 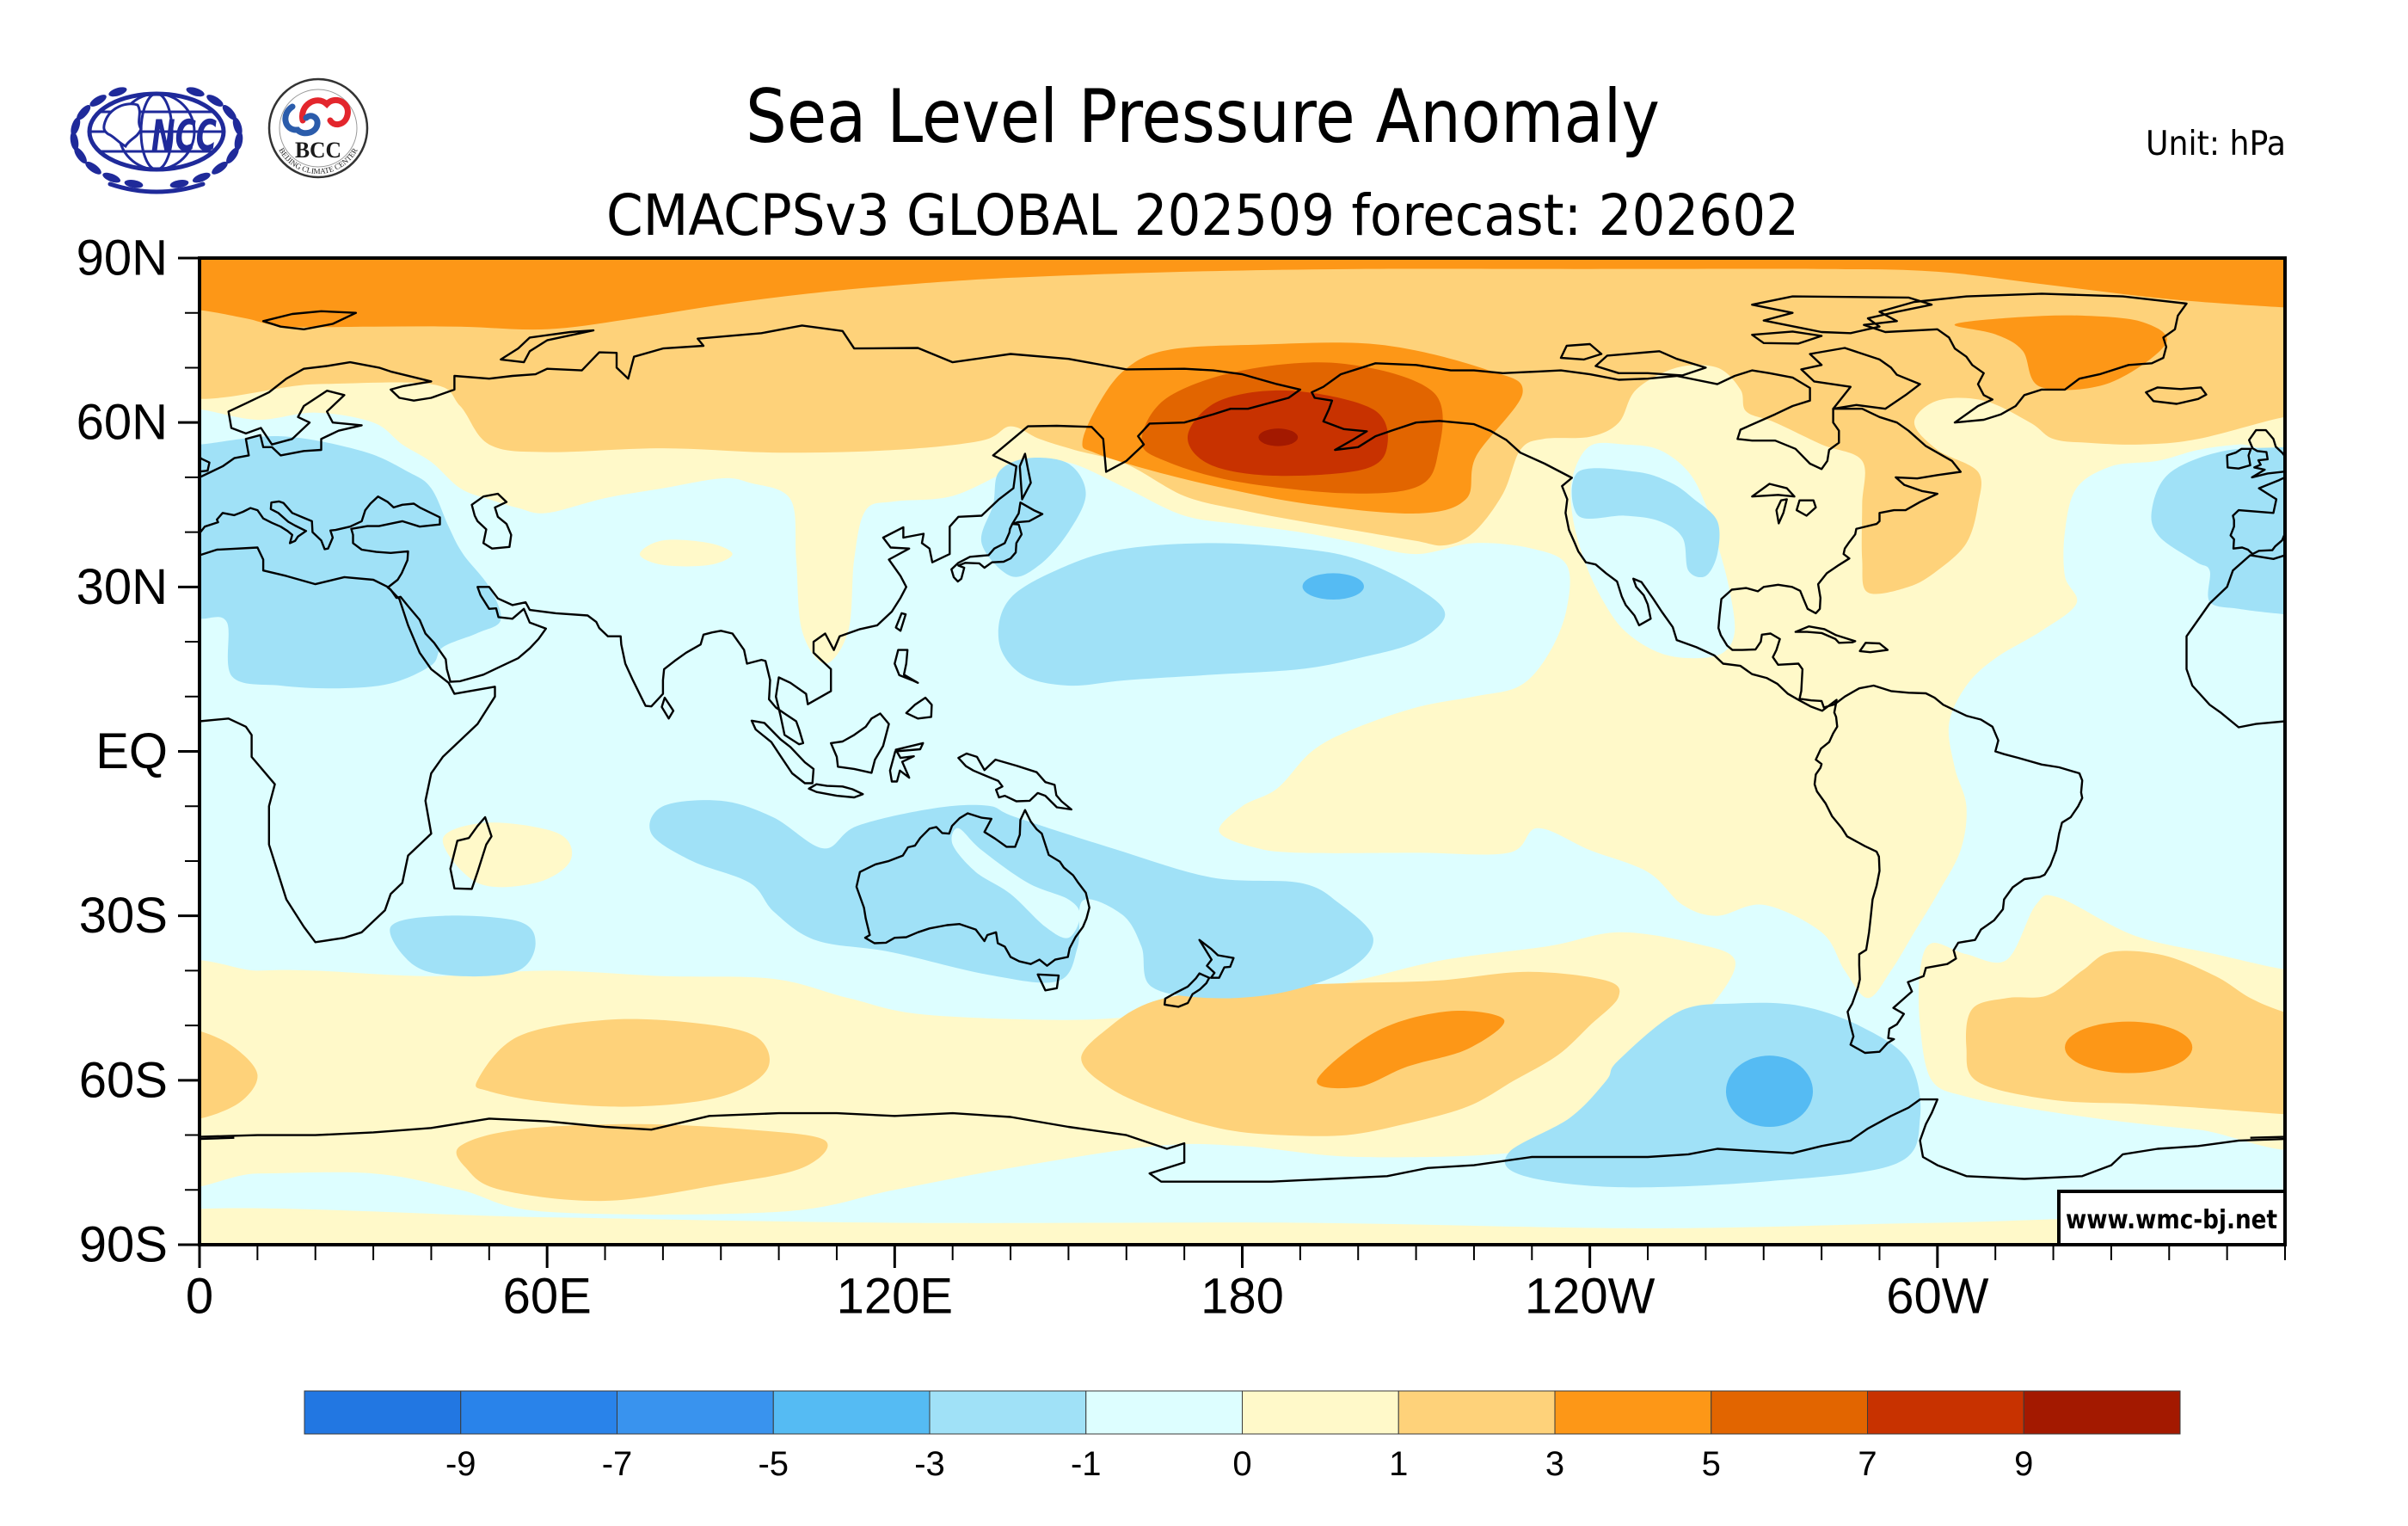 What do you see at coordinates (1782, 512) in the screenshot?
I see `coastline-lake-michigan` at bounding box center [1782, 512].